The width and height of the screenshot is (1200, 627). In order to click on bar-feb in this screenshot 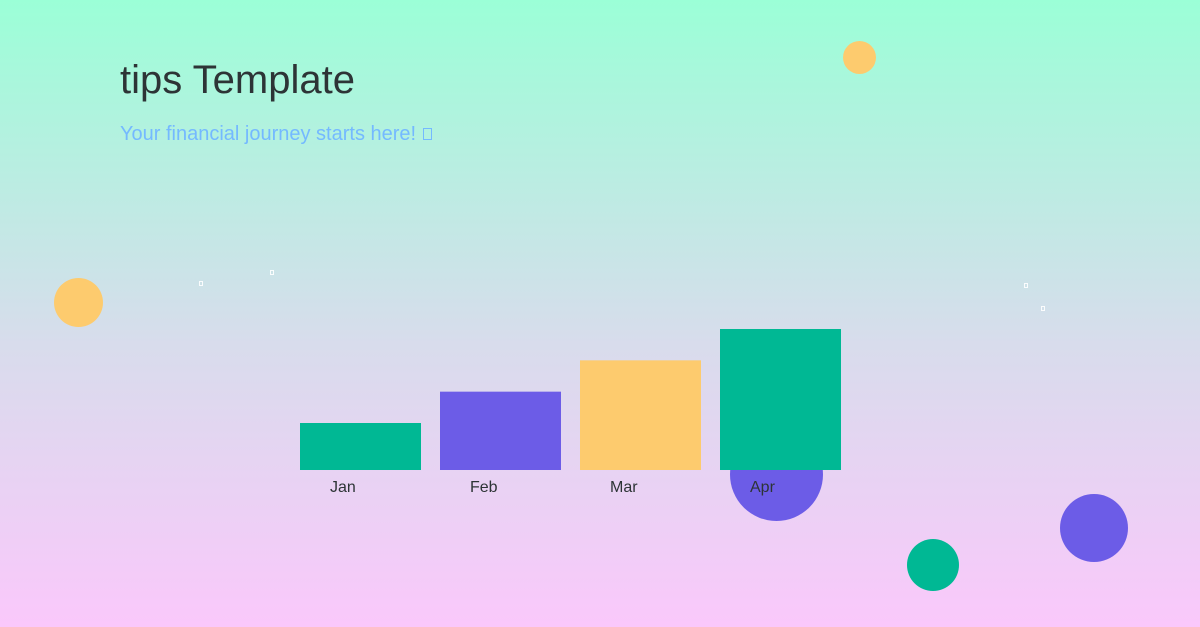, I will do `click(500, 430)`.